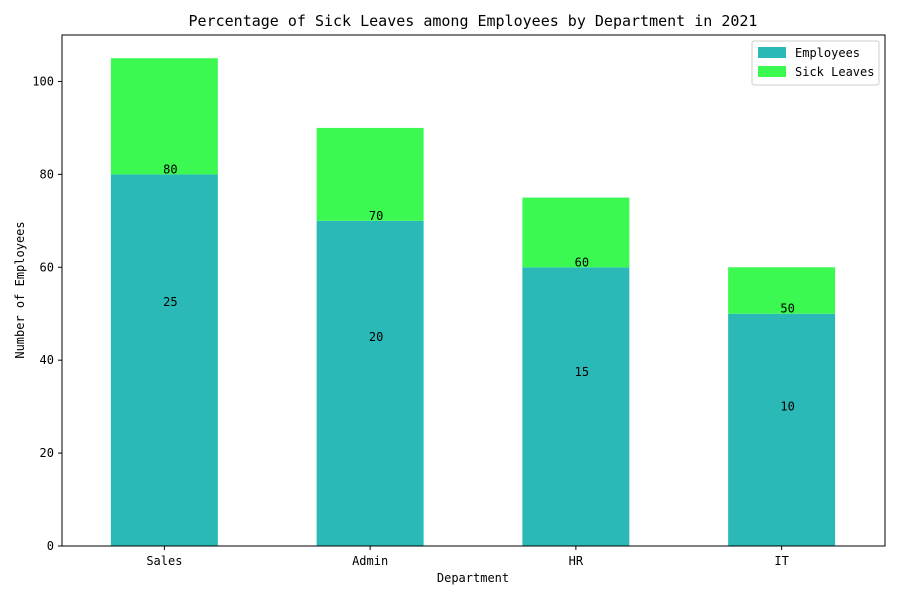 This screenshot has width=900, height=600. Describe the element at coordinates (170, 169) in the screenshot. I see `data-label-employees-sales: 80` at that location.